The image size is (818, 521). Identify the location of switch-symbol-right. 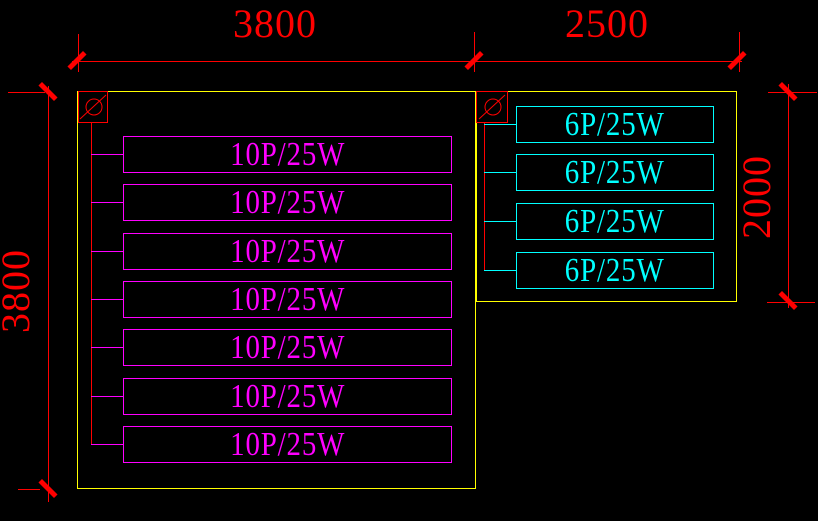
(492, 107).